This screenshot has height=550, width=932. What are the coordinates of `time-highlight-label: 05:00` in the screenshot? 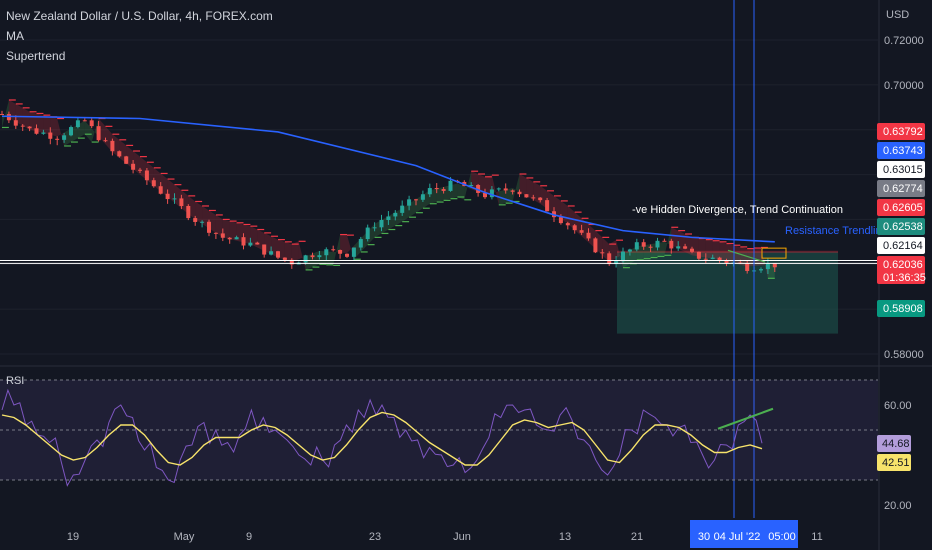 It's located at (782, 537).